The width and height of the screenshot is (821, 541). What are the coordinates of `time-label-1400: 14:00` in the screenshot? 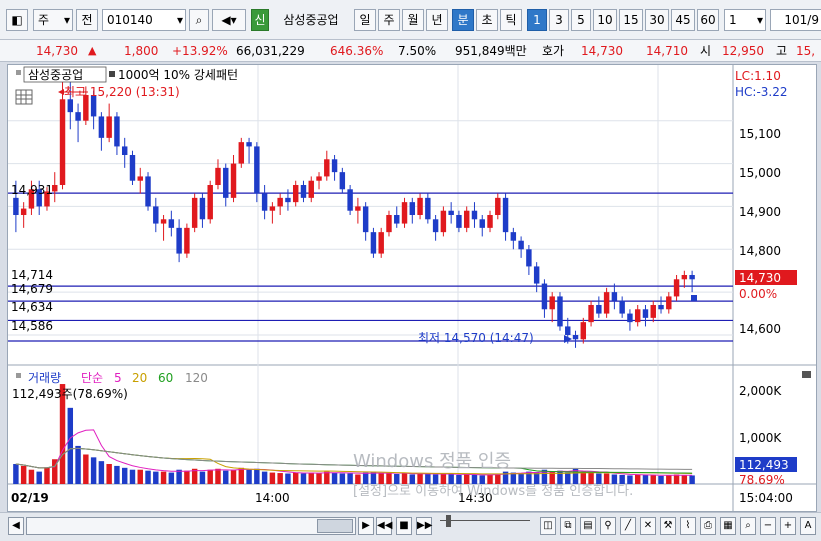 It's located at (272, 498).